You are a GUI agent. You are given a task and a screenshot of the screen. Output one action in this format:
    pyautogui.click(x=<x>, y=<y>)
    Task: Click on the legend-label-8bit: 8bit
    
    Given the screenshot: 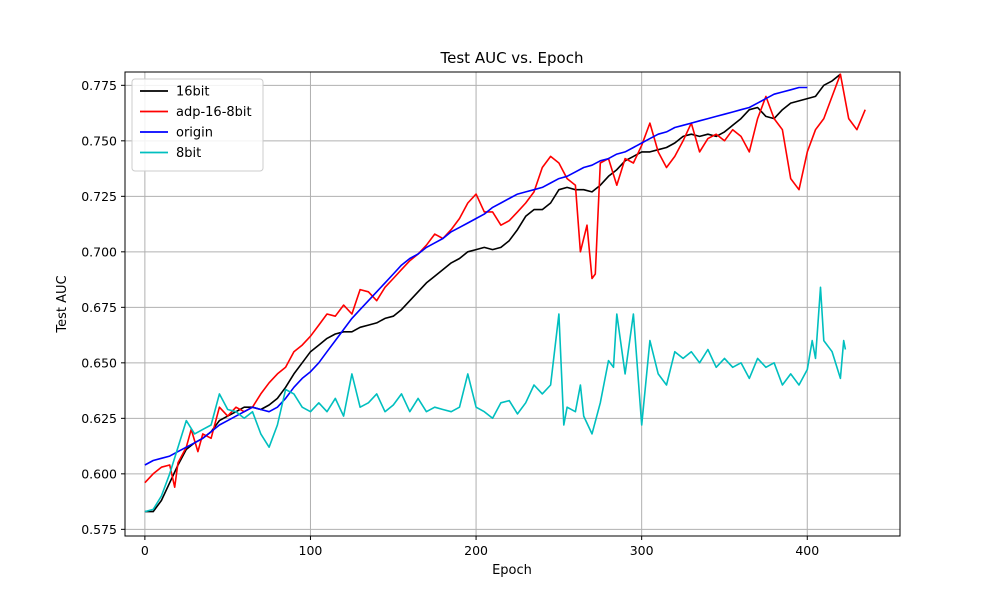 What is the action you would take?
    pyautogui.click(x=188, y=153)
    